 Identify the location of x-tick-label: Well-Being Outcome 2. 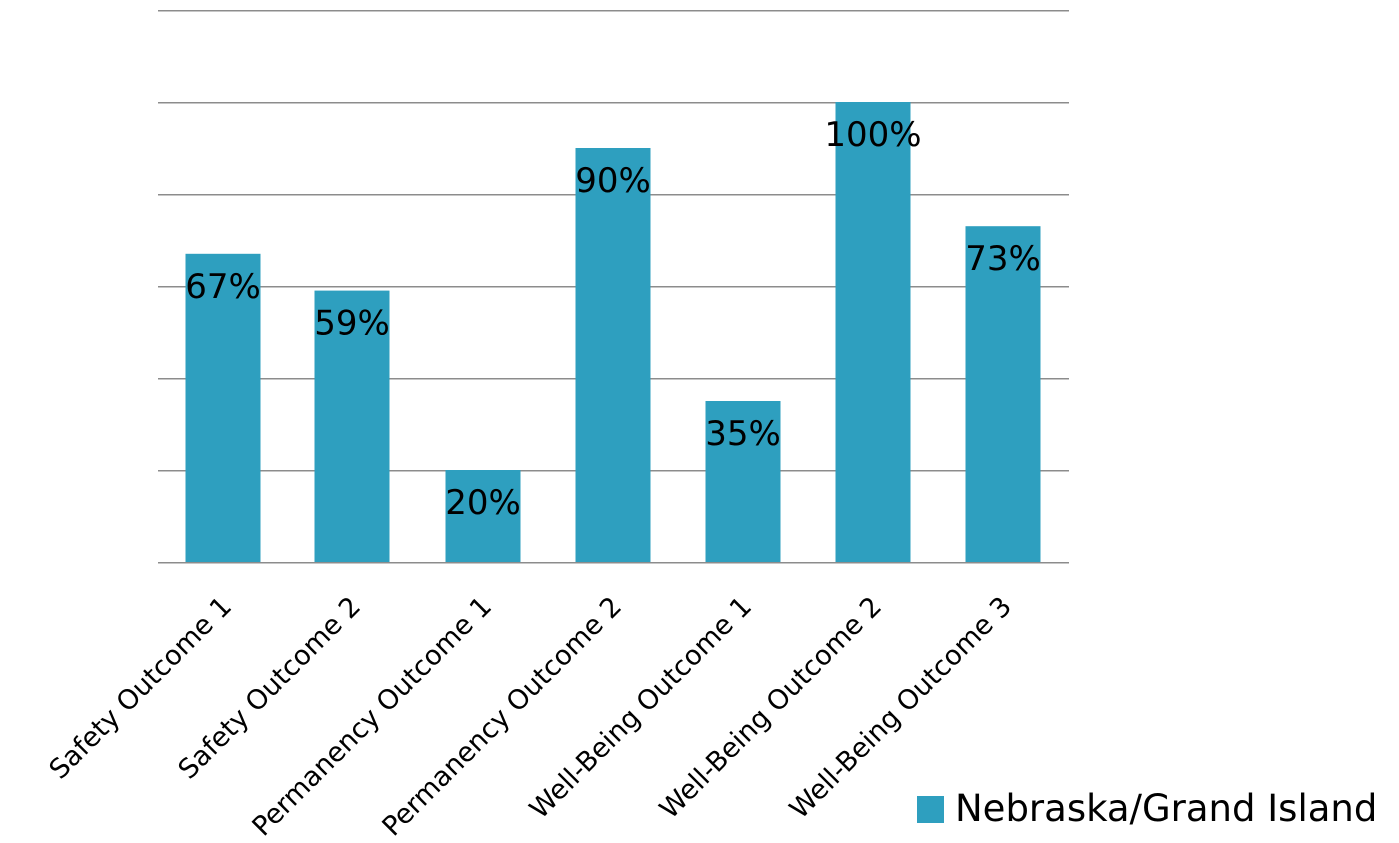
(771, 708).